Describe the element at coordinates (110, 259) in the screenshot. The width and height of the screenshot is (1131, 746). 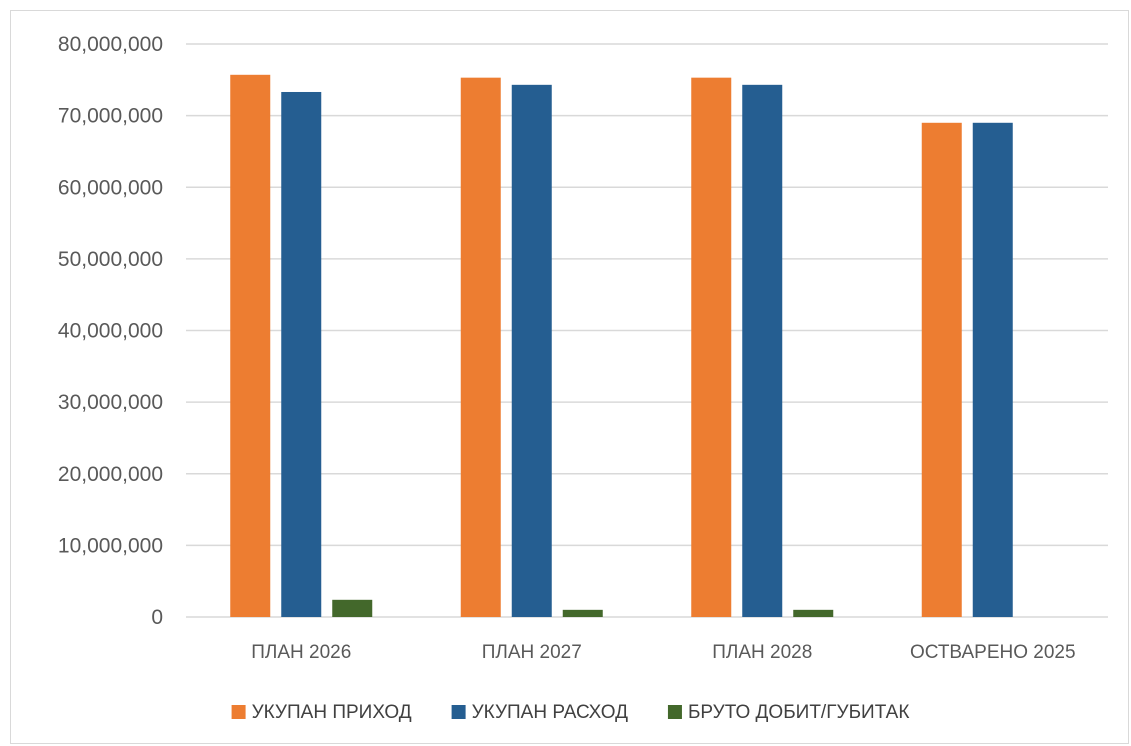
I see `y-tick-label: 50,000,000` at that location.